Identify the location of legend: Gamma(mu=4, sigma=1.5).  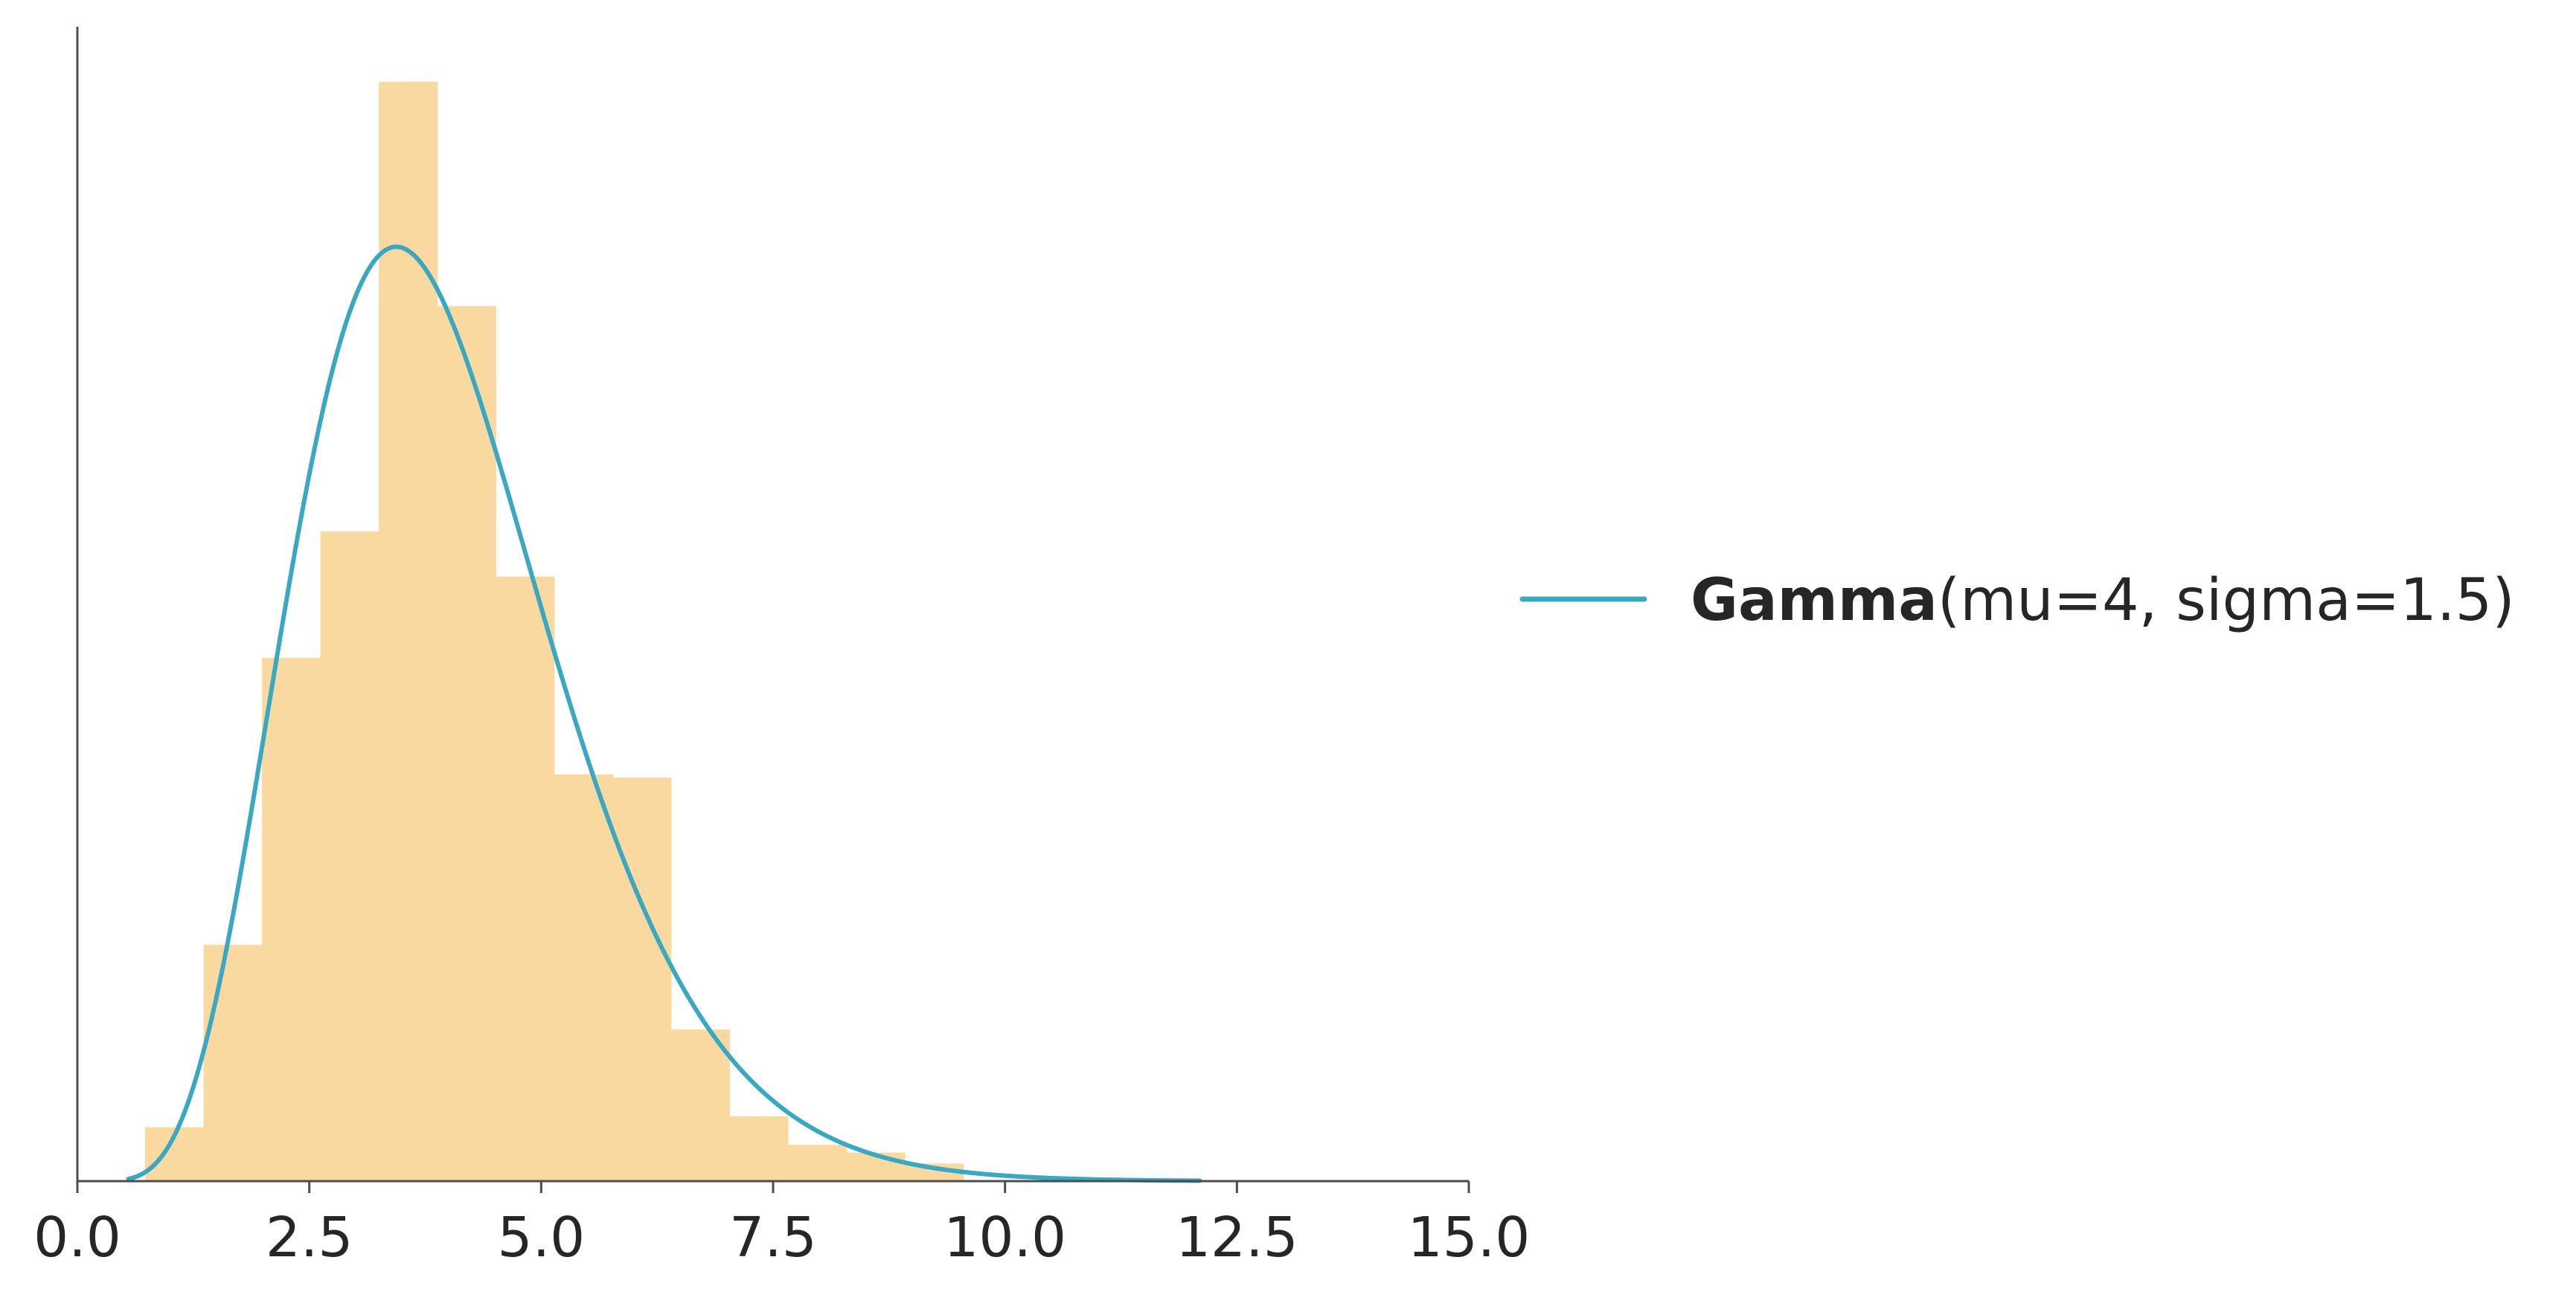
(2017, 600).